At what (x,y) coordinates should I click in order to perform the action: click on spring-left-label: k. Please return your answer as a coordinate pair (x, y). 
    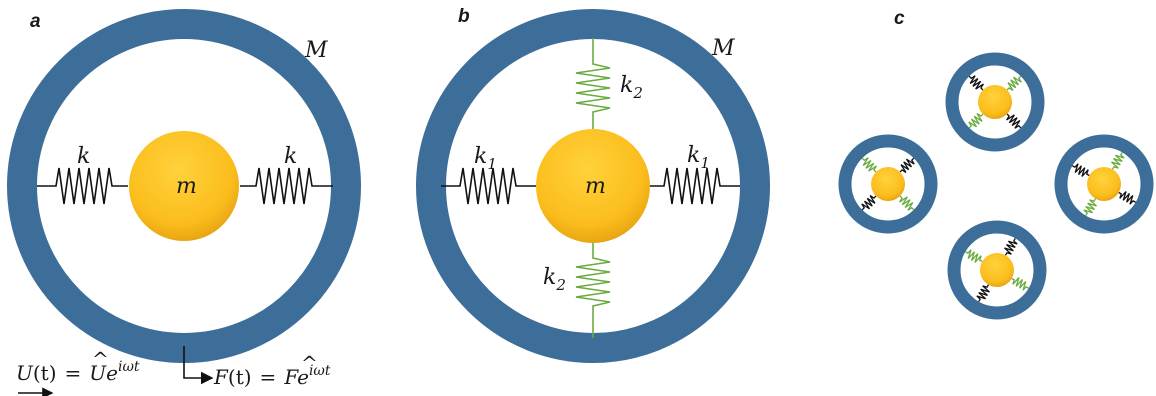
    Looking at the image, I should click on (83, 156).